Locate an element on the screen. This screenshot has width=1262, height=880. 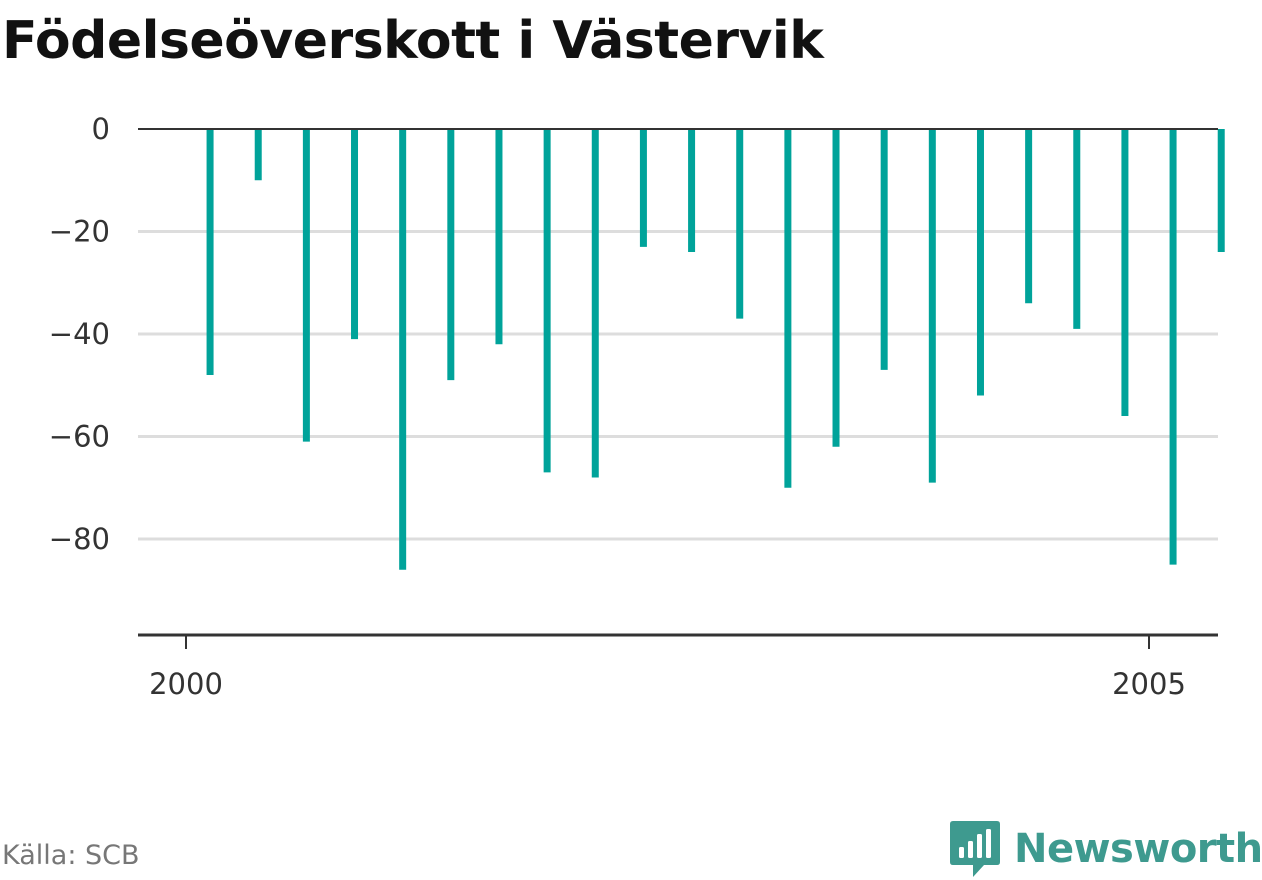
brand-name: Newsworthy is located at coordinates (1138, 849).